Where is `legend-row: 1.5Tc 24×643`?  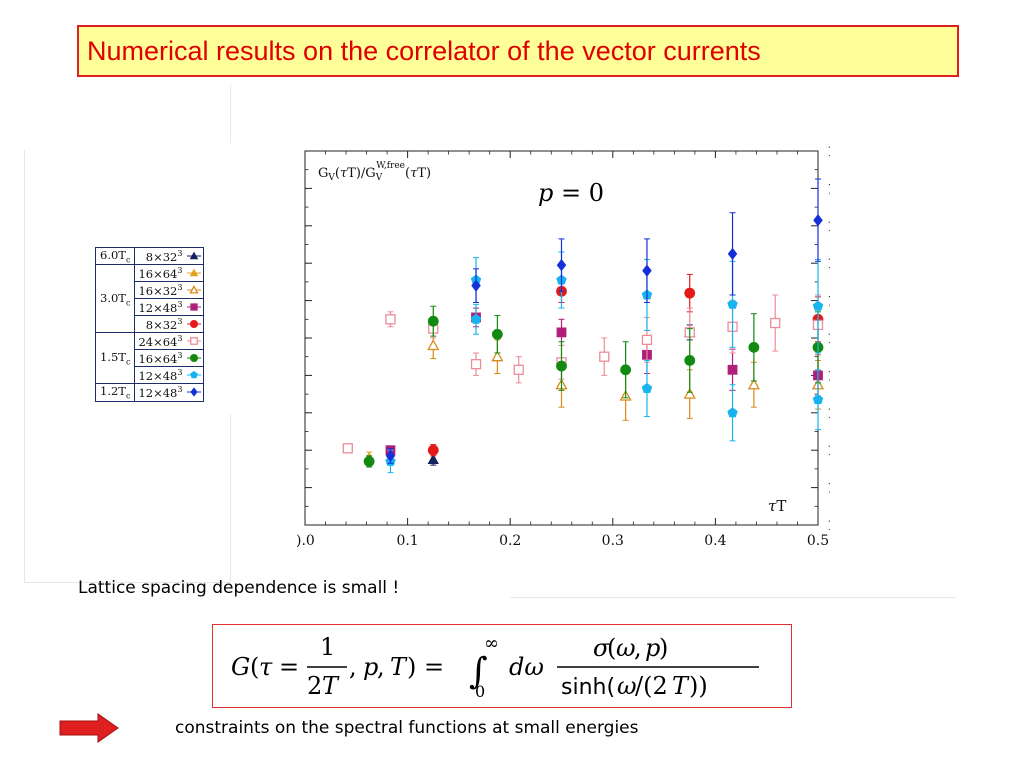
legend-row: 1.5Tc 24×643 is located at coordinates (149, 358).